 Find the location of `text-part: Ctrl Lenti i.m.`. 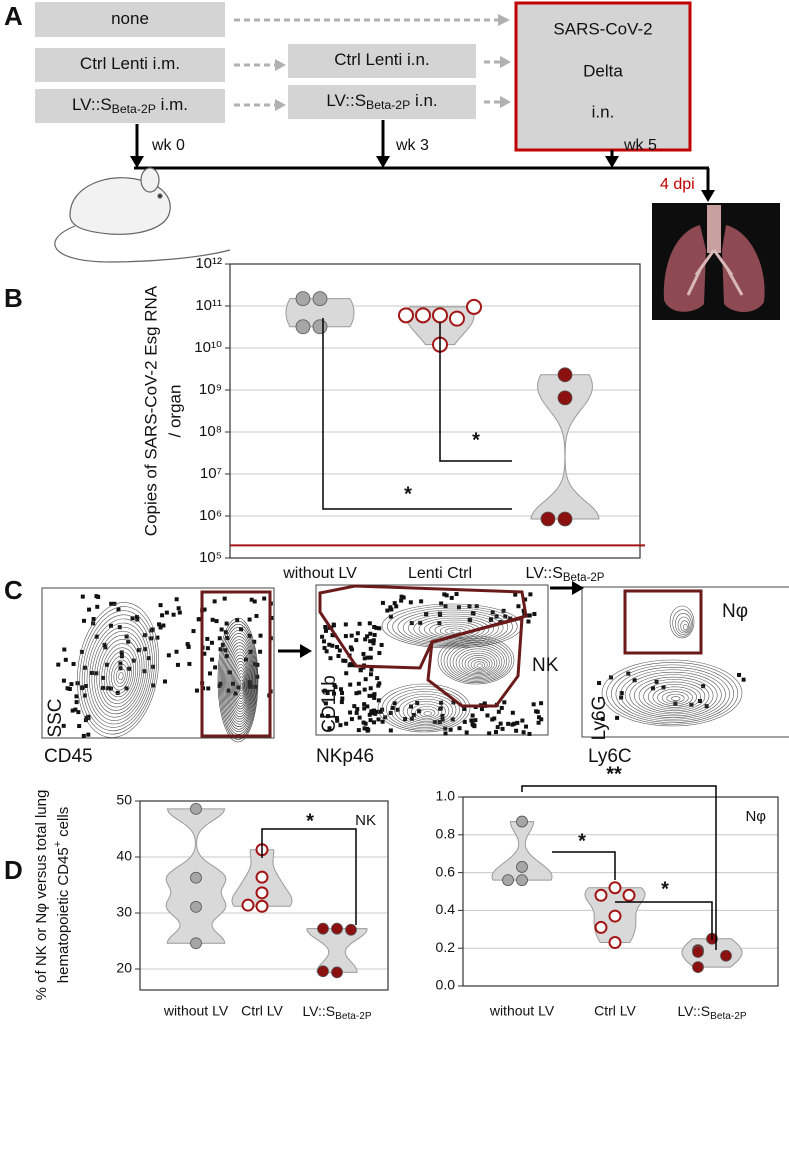

text-part: Ctrl Lenti i.m. is located at coordinates (130, 63).